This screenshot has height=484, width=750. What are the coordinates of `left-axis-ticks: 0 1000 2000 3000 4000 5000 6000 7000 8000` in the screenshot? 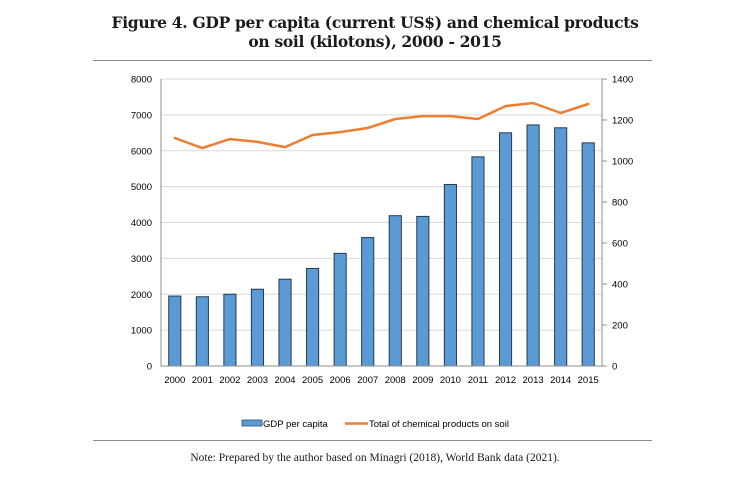 It's located at (141, 224).